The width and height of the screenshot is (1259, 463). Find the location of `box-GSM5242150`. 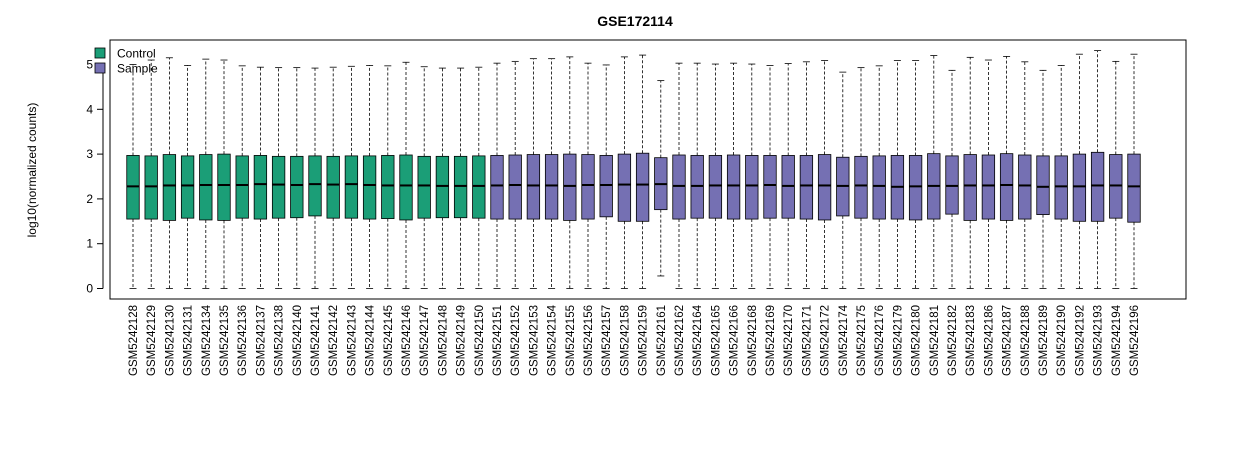

box-GSM5242150 is located at coordinates (479, 177).